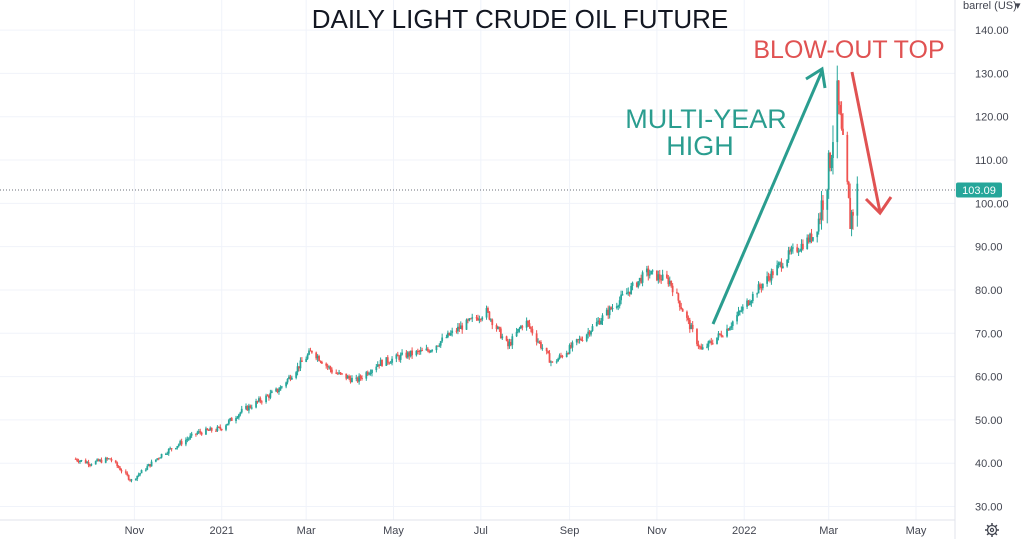  Describe the element at coordinates (221, 531) in the screenshot. I see `x-tick-label: 2021` at that location.